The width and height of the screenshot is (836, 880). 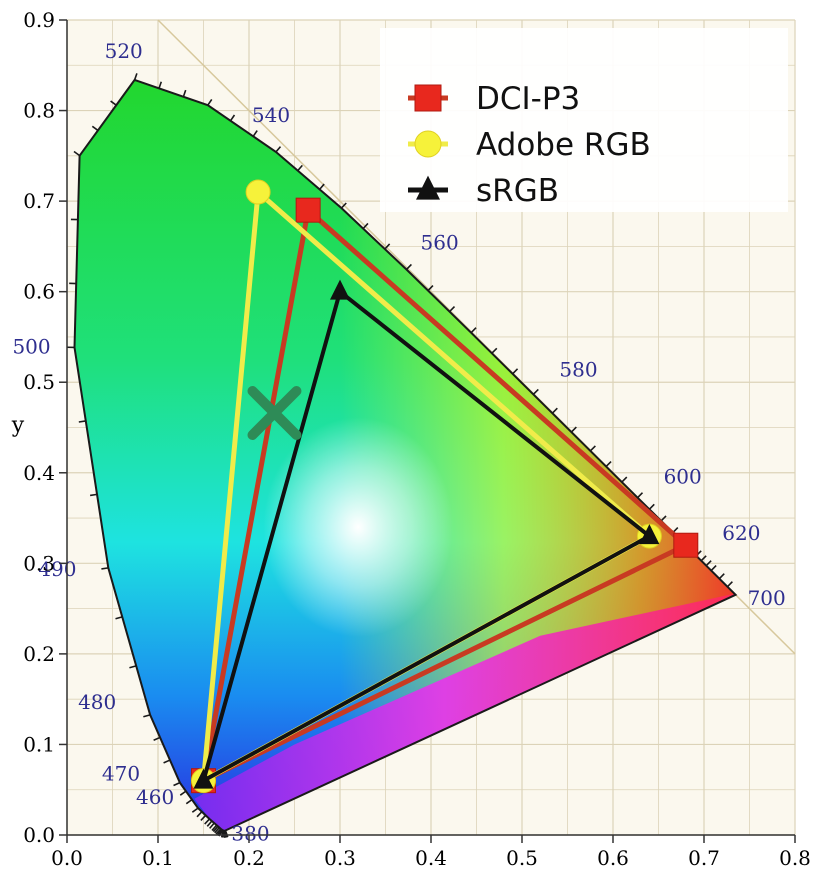 I want to click on legend-item-srgb: sRGB, so click(x=483, y=191).